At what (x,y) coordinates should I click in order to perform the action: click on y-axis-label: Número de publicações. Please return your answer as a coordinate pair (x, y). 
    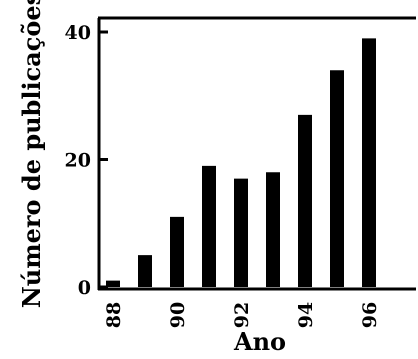
    Looking at the image, I should click on (31, 154).